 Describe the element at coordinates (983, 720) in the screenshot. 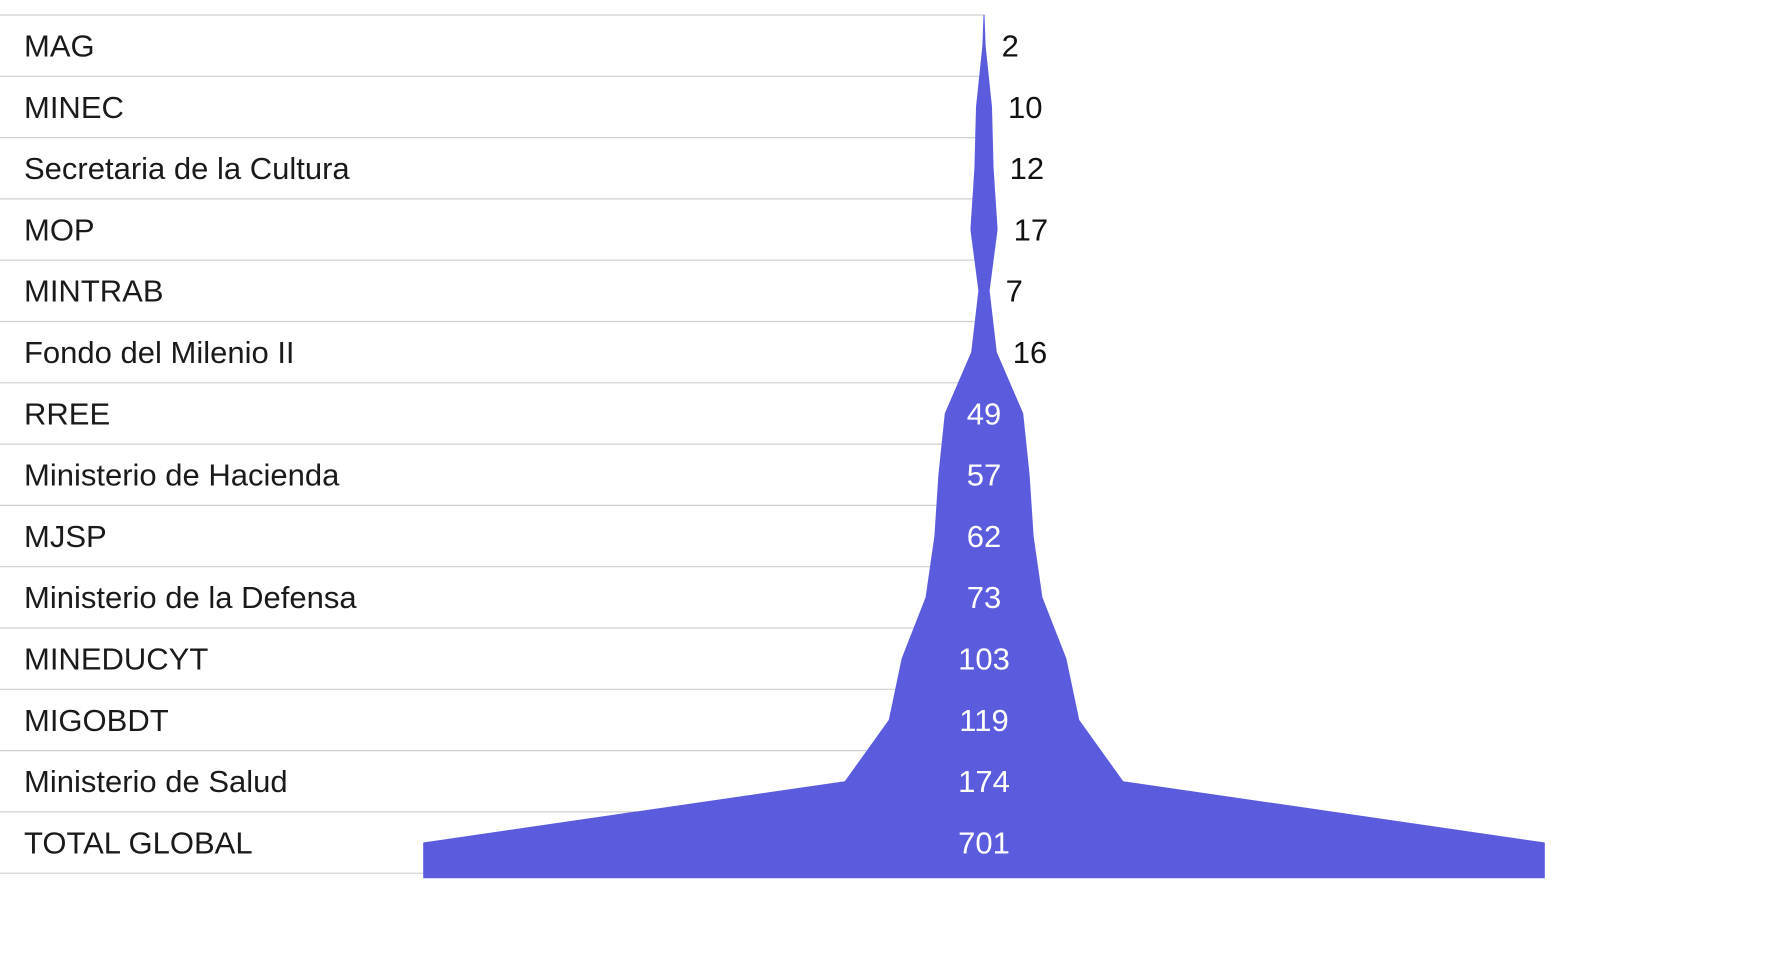

I see `value-label: 119` at that location.